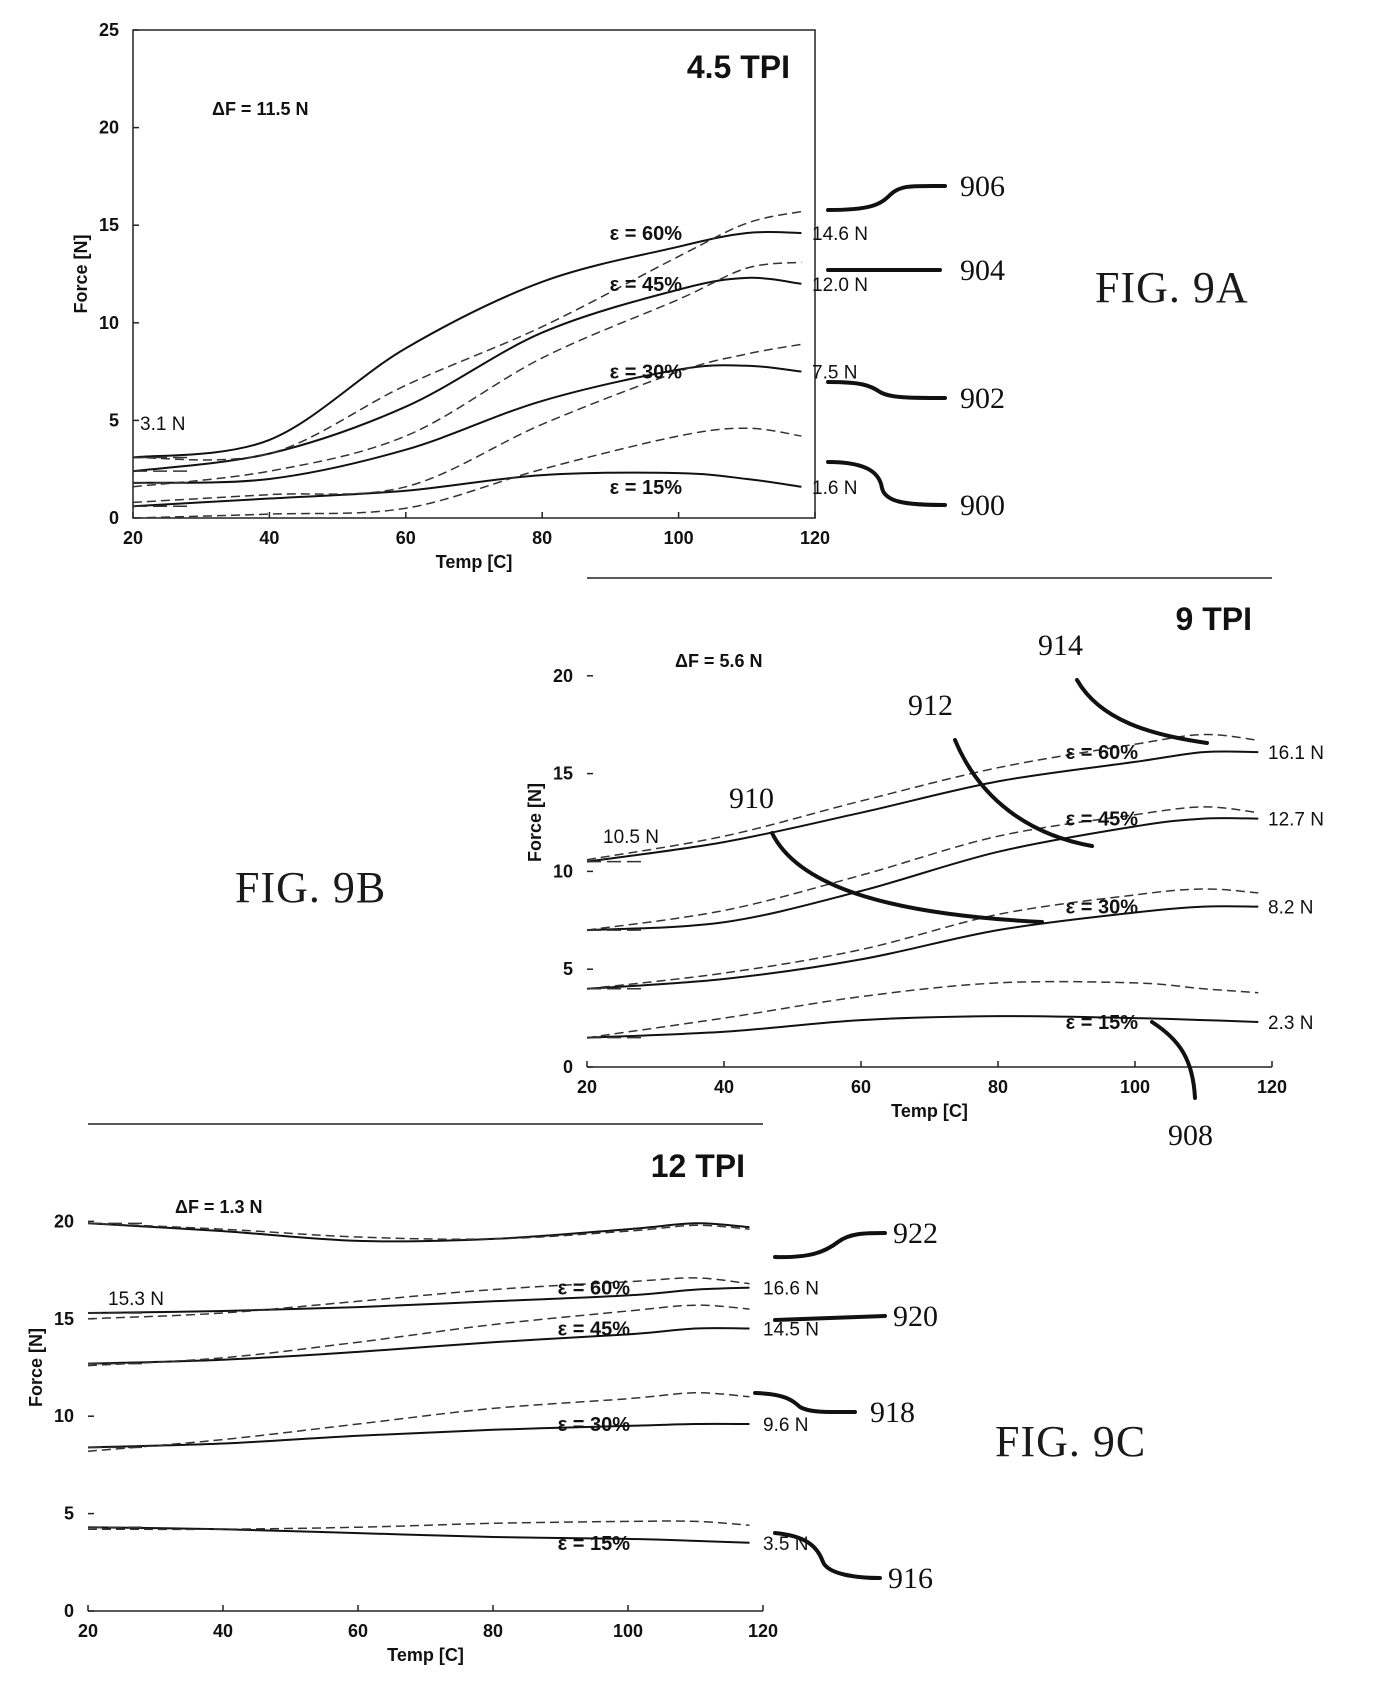 The width and height of the screenshot is (1375, 1706). What do you see at coordinates (791, 1289) in the screenshot?
I see `end-force-label: 16.6 N` at bounding box center [791, 1289].